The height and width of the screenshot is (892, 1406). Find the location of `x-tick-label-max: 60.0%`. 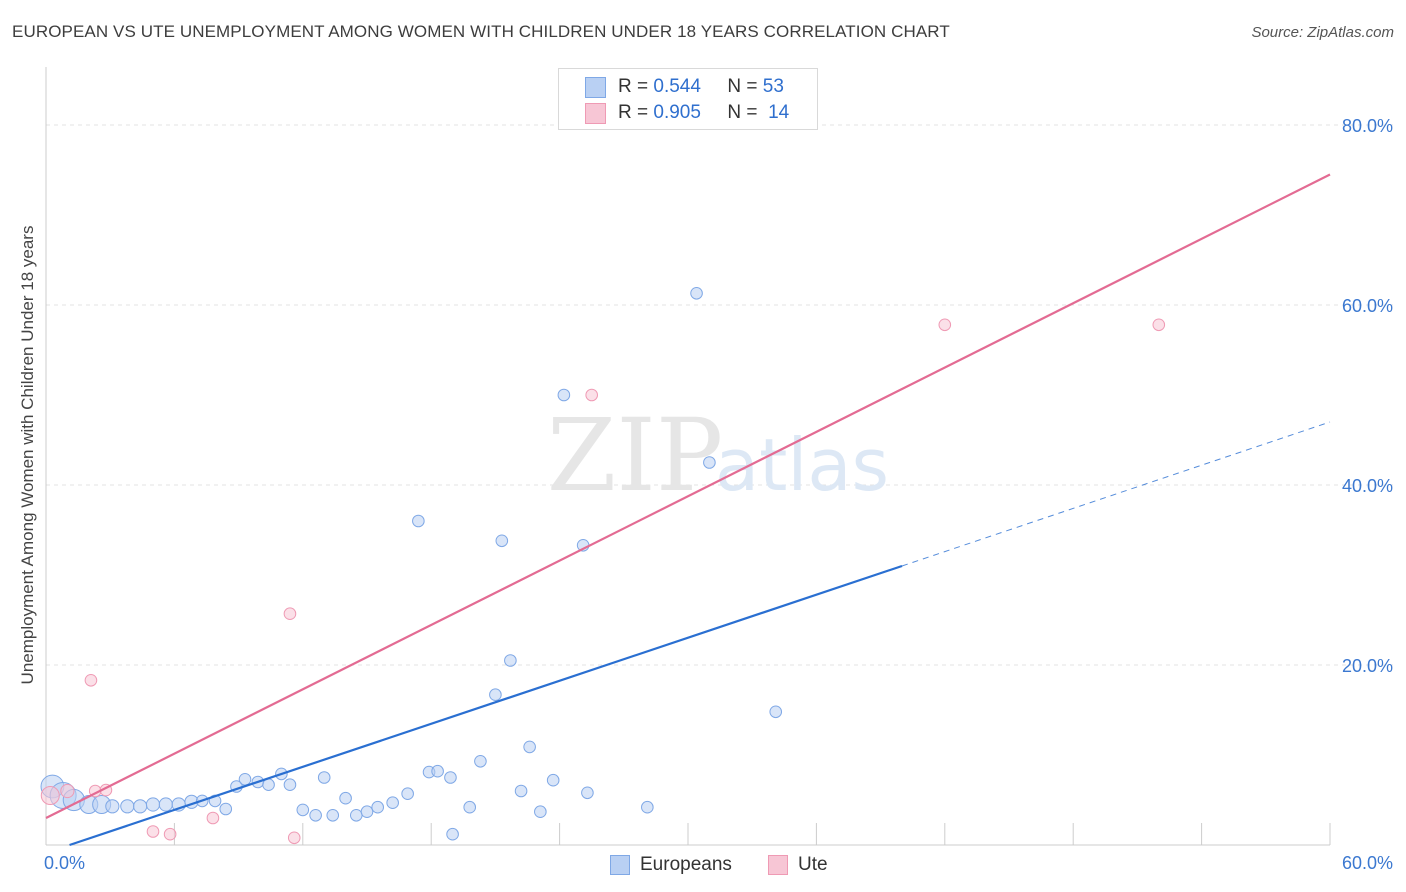

x-tick-label-max: 60.0% is located at coordinates (1367, 863).